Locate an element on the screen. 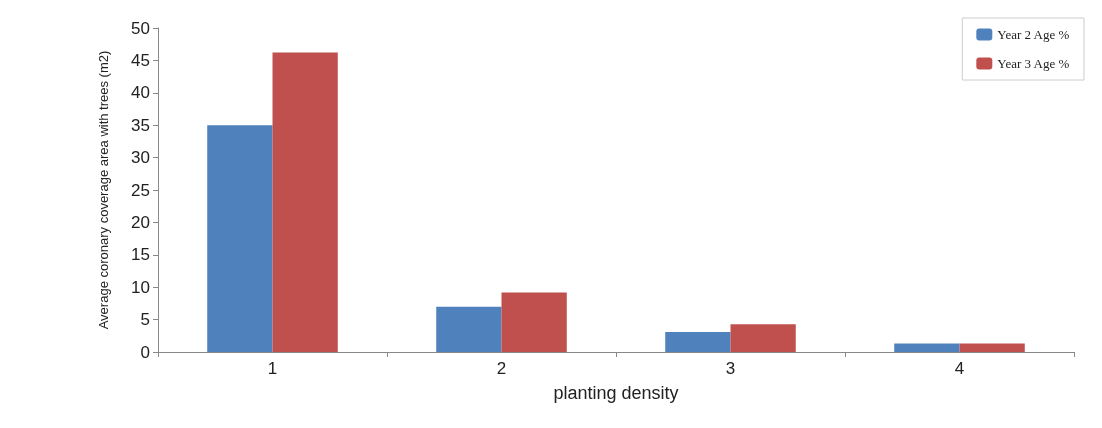 The width and height of the screenshot is (1102, 428). legend-label: Year 3 Age % is located at coordinates (1033, 63).